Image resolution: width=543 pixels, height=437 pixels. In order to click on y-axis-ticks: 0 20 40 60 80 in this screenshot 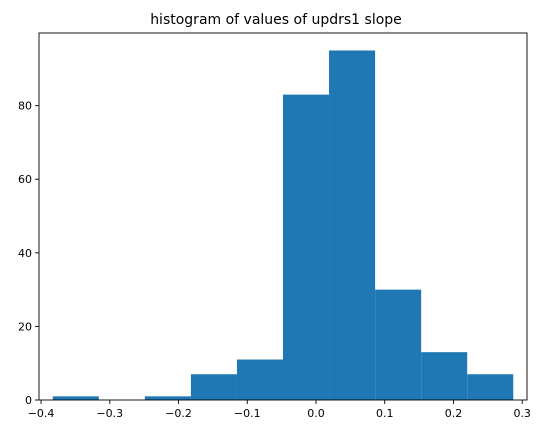, I will do `click(28, 253)`.